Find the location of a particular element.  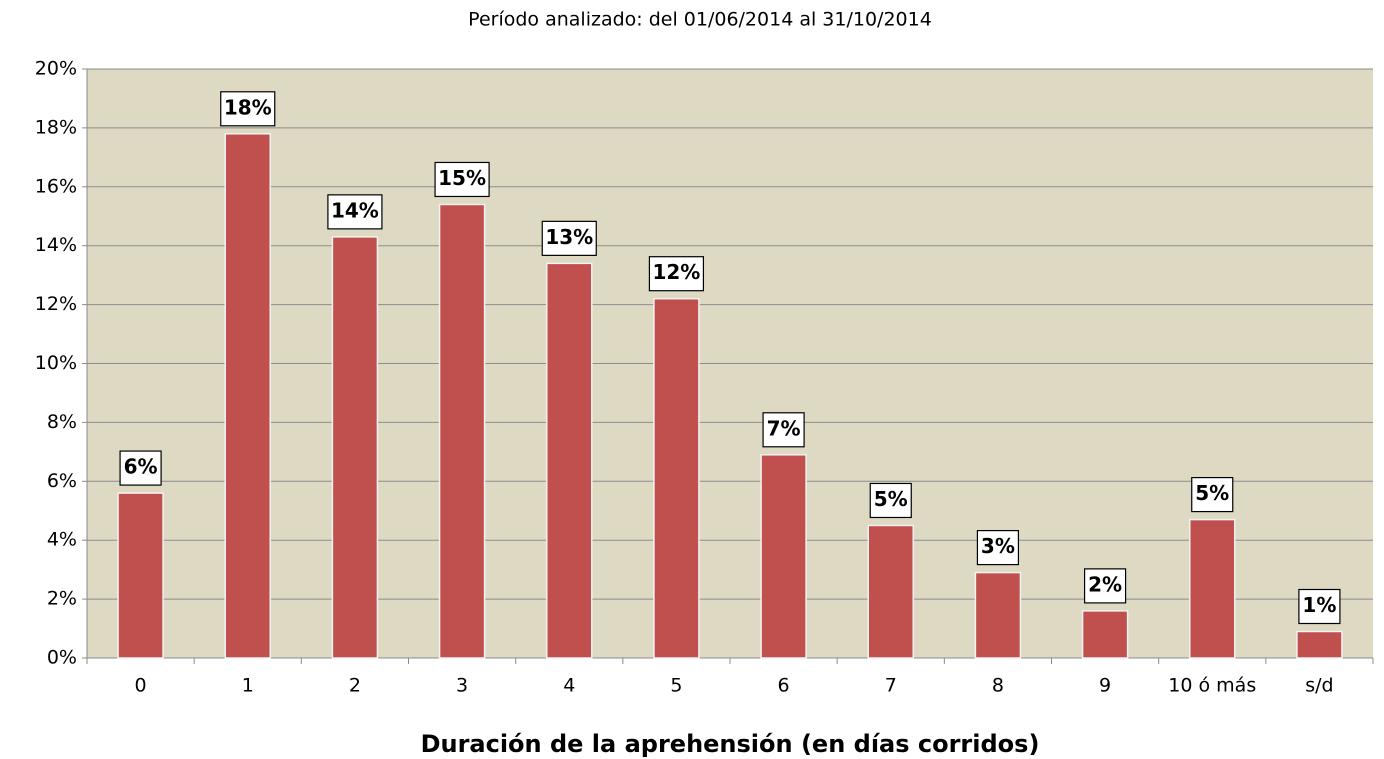

x-tick-label: s/d is located at coordinates (1319, 686).